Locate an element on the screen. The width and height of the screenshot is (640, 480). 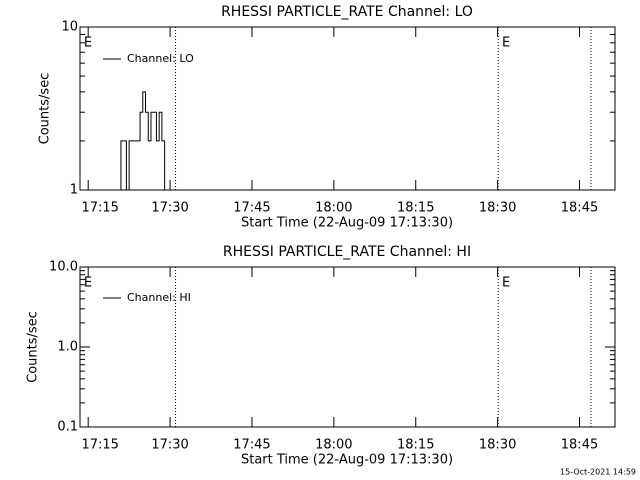
y-tick-label: 0.1 is located at coordinates (67, 427).